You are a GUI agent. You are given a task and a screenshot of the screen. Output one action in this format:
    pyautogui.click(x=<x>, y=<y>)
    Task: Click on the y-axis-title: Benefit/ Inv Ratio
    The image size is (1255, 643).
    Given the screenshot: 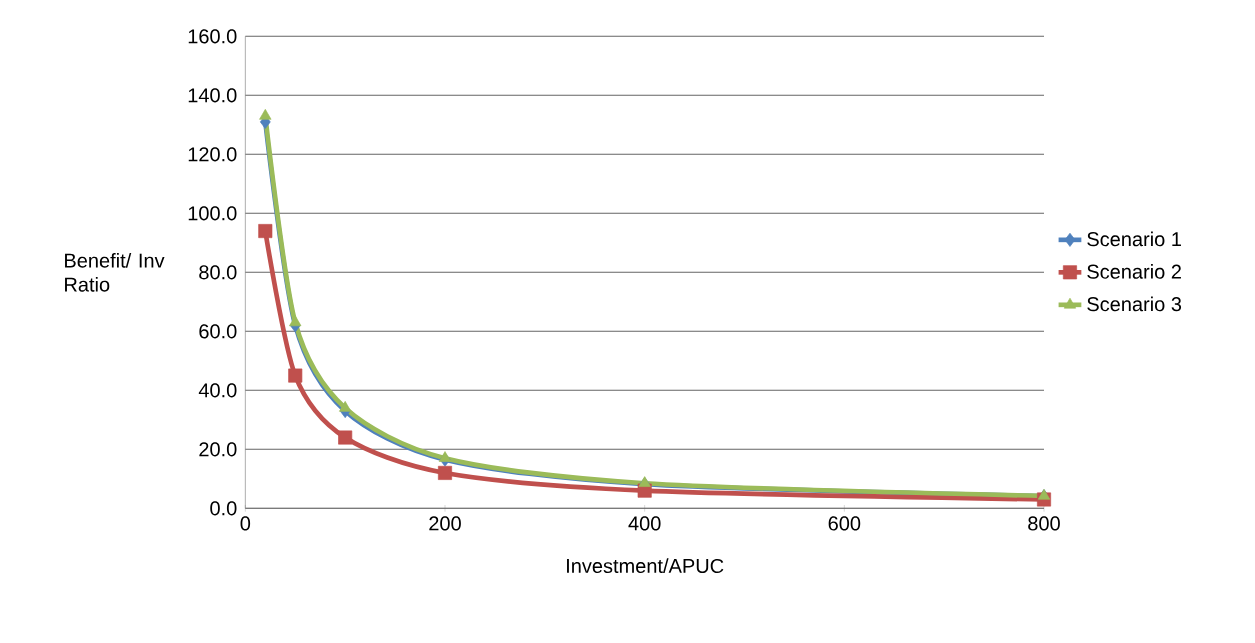 What is the action you would take?
    pyautogui.click(x=115, y=272)
    